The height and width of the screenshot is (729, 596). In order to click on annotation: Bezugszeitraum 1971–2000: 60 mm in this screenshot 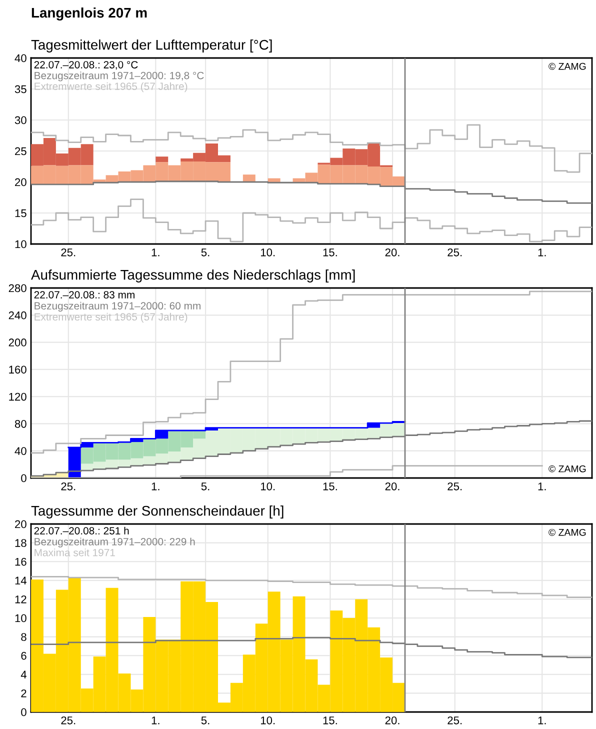, I will do `click(117, 307)`.